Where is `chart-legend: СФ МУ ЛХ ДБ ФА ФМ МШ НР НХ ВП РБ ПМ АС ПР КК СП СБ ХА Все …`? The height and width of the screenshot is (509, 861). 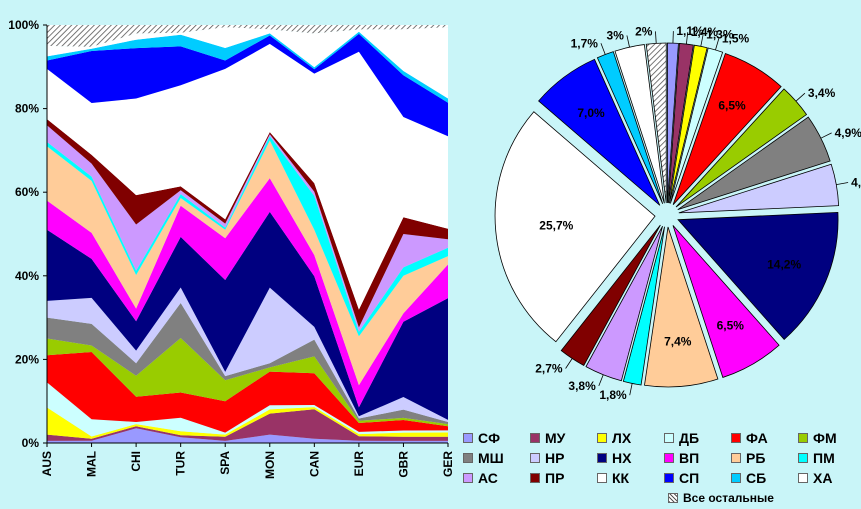 chart-legend: СФ МУ ЛХ ДБ ФА ФМ МШ НР НХ ВП РБ ПМ АС ПР КК СП СБ ХА Все … is located at coordinates (660, 466).